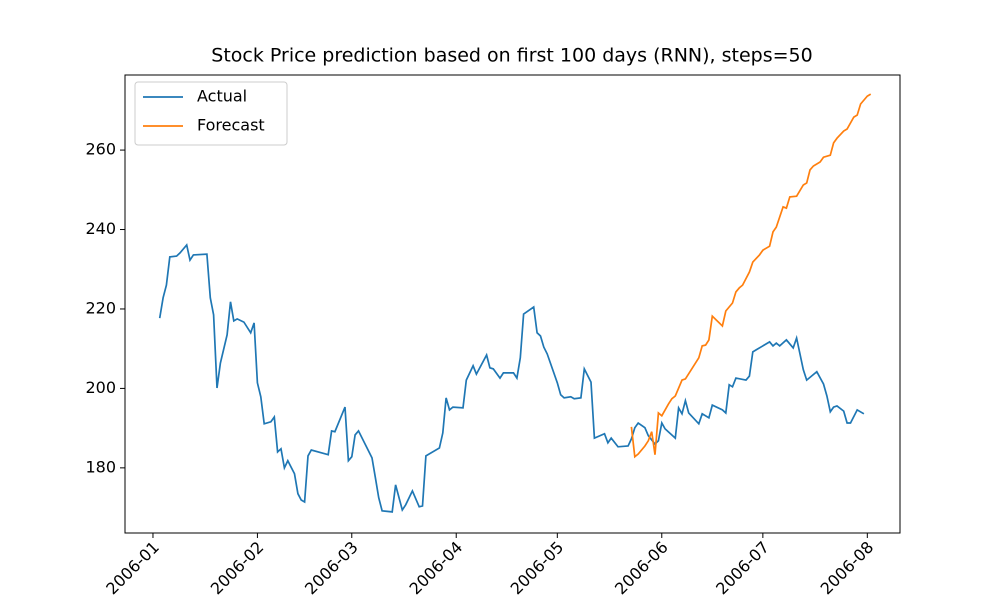 Image resolution: width=1000 pixels, height=600 pixels. Describe the element at coordinates (436, 568) in the screenshot. I see `x-tick-label: 2006-04` at that location.